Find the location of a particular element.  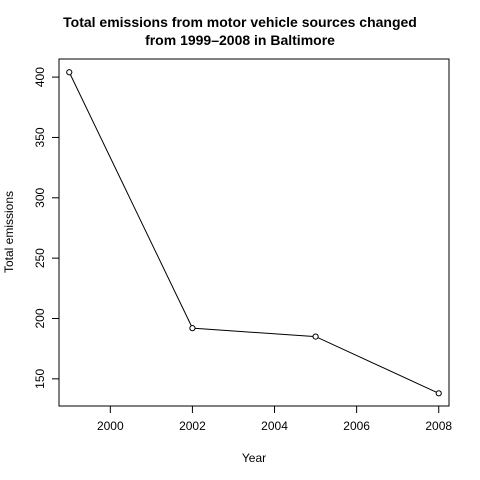

y-axis-label: Total emissions is located at coordinates (9, 232).